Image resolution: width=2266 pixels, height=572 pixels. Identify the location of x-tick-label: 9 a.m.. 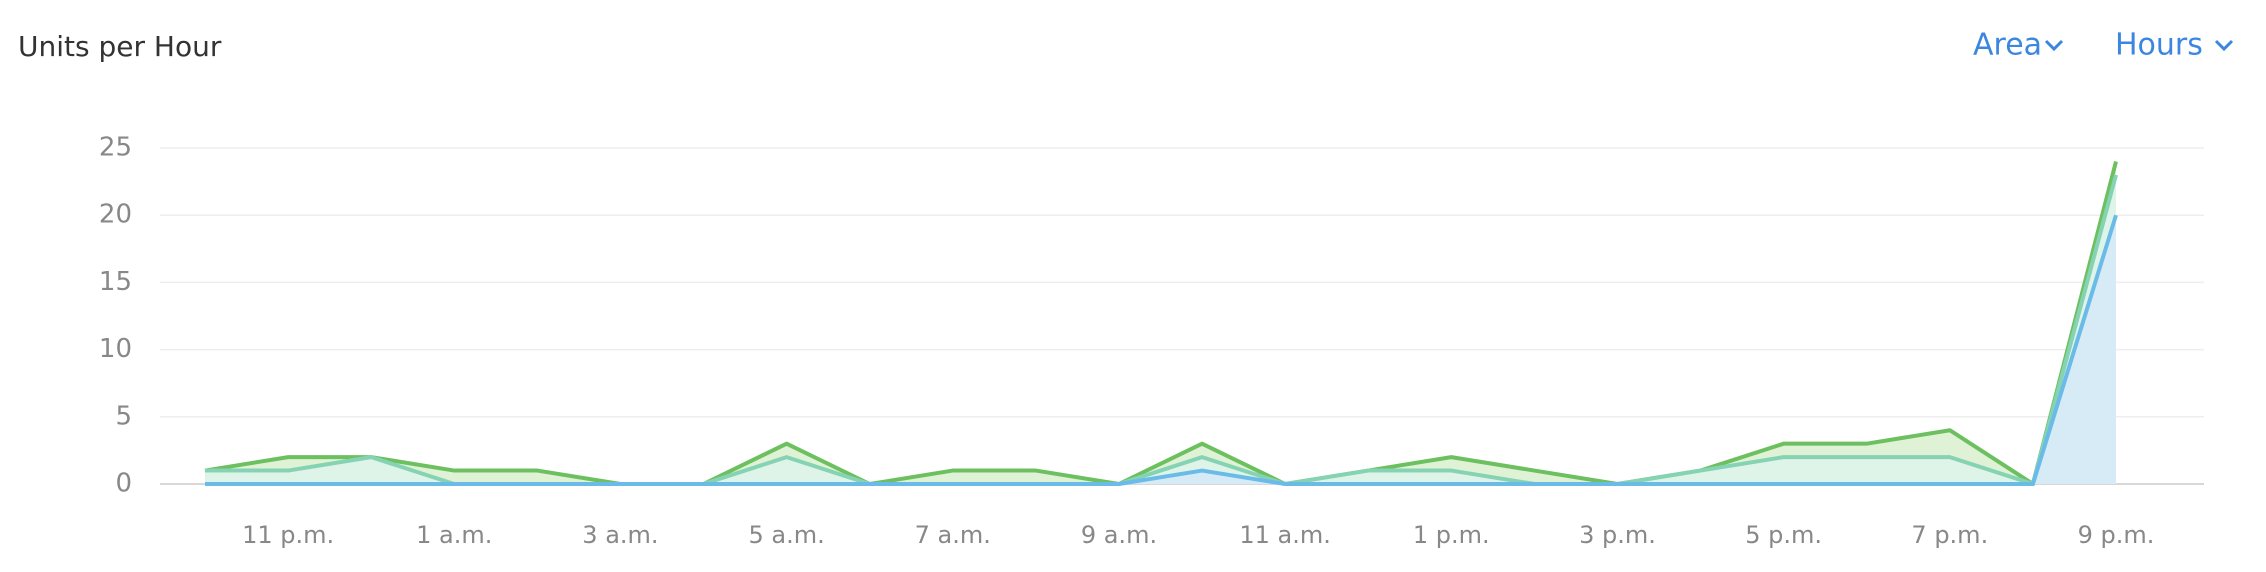
(1119, 535).